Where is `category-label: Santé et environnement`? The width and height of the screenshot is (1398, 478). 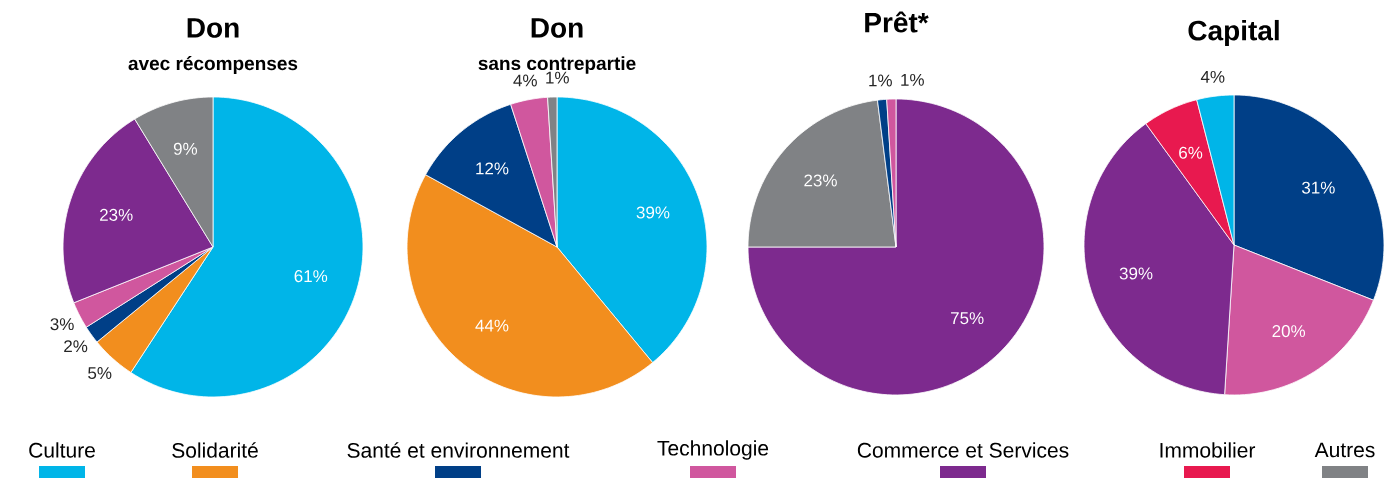 category-label: Santé et environnement is located at coordinates (458, 450).